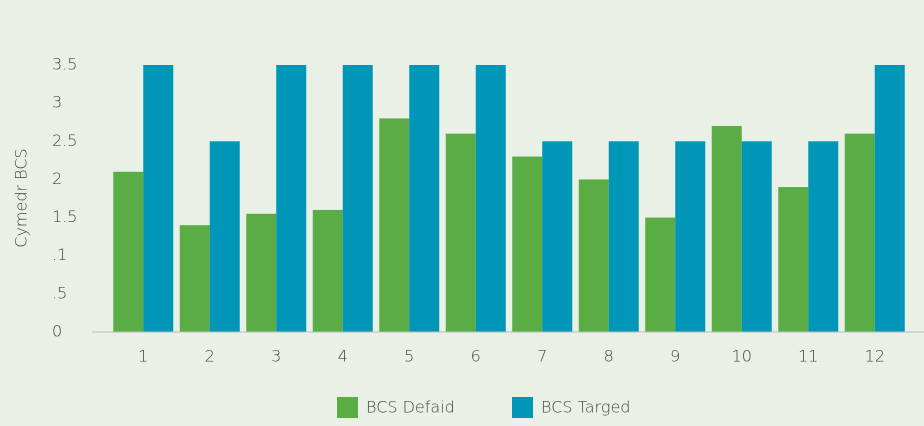 Image resolution: width=924 pixels, height=426 pixels. Describe the element at coordinates (57, 331) in the screenshot. I see `y-tick-label: 0` at that location.